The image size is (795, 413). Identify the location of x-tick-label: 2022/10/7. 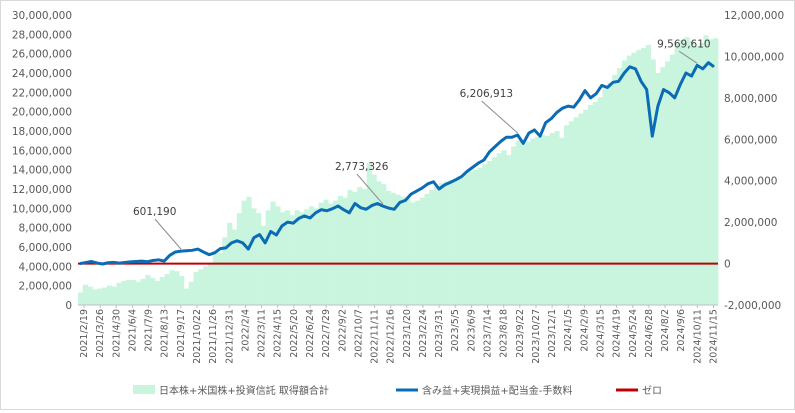
(358, 333).